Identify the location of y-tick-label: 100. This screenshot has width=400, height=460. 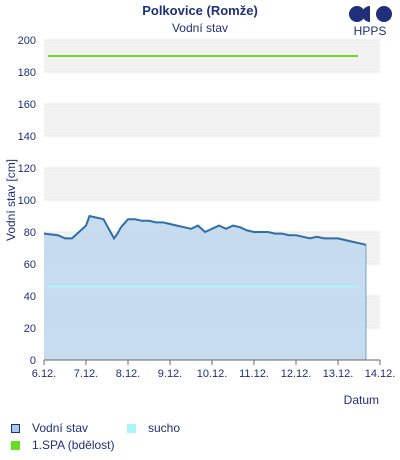
(27, 201).